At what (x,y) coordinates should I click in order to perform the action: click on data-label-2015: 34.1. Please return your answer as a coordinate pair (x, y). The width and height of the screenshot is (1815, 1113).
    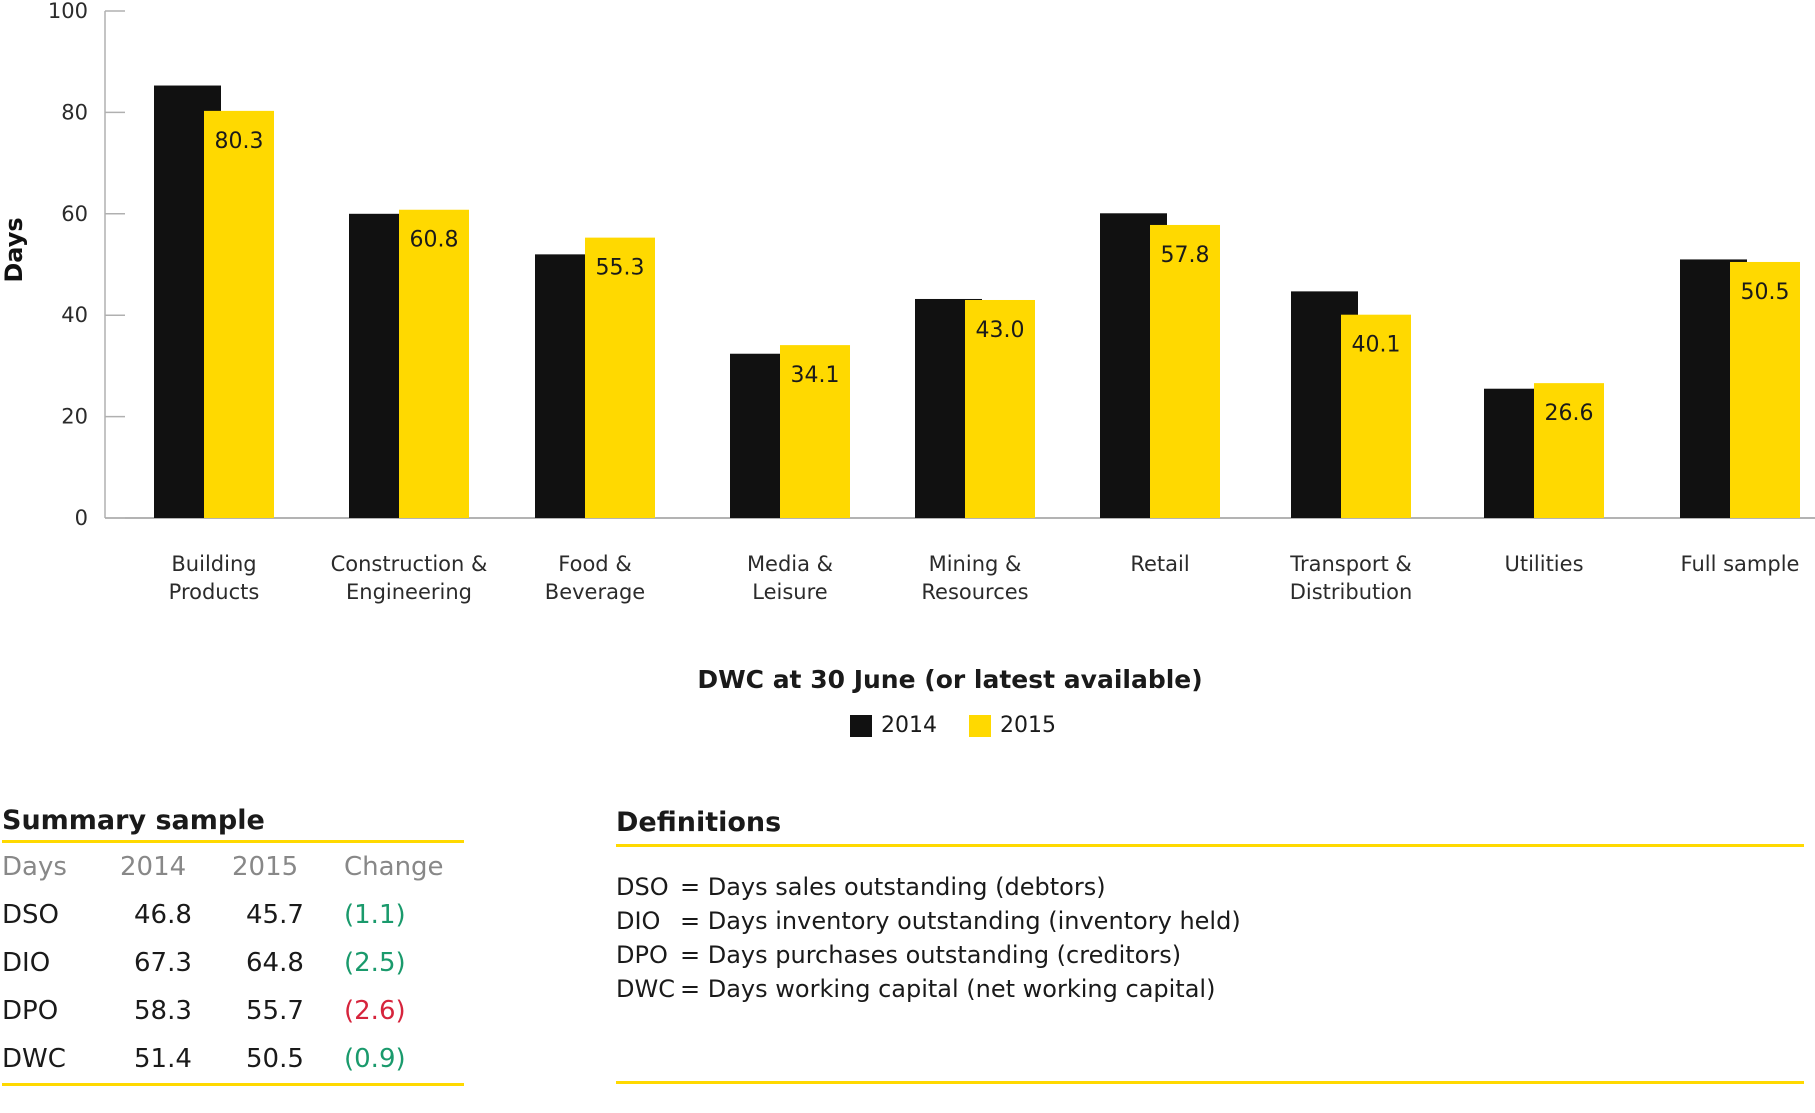
    Looking at the image, I should click on (815, 375).